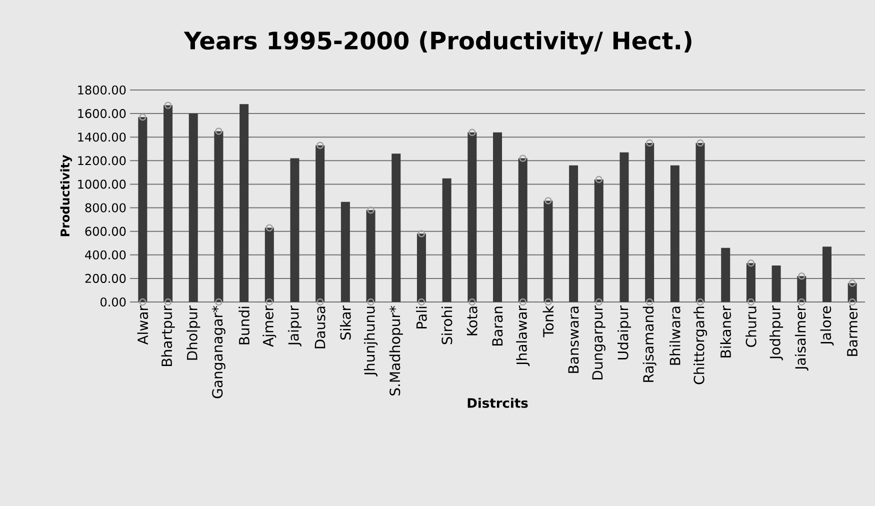  I want to click on y-tick-label: 1400.00, so click(102, 137).